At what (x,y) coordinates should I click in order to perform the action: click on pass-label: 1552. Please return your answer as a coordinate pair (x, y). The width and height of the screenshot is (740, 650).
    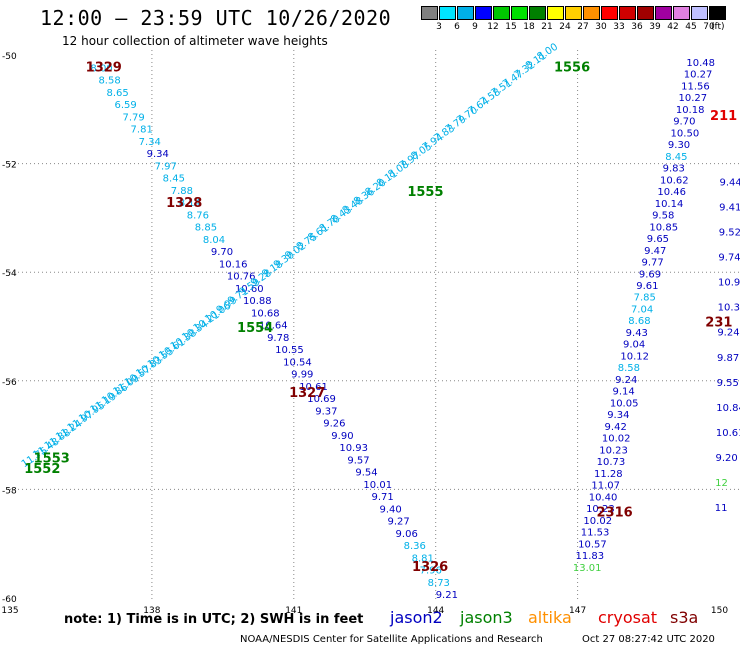
    Looking at the image, I should click on (42, 469).